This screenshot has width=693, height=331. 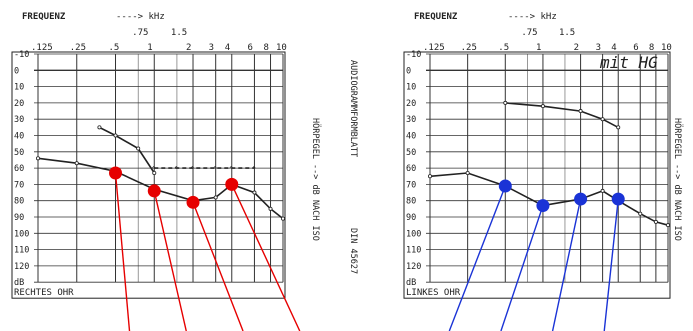 I want to click on y-tick-label: dB, so click(x=411, y=283).